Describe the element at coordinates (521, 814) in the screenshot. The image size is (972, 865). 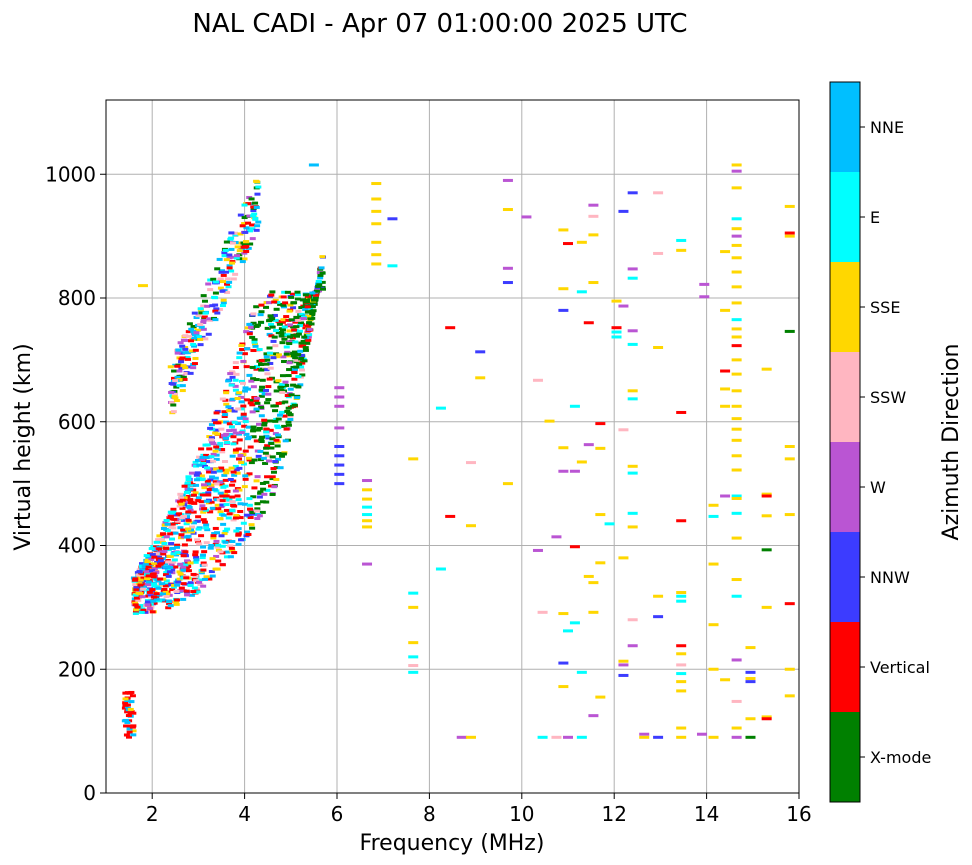
I see `x-tick-label: 10` at that location.